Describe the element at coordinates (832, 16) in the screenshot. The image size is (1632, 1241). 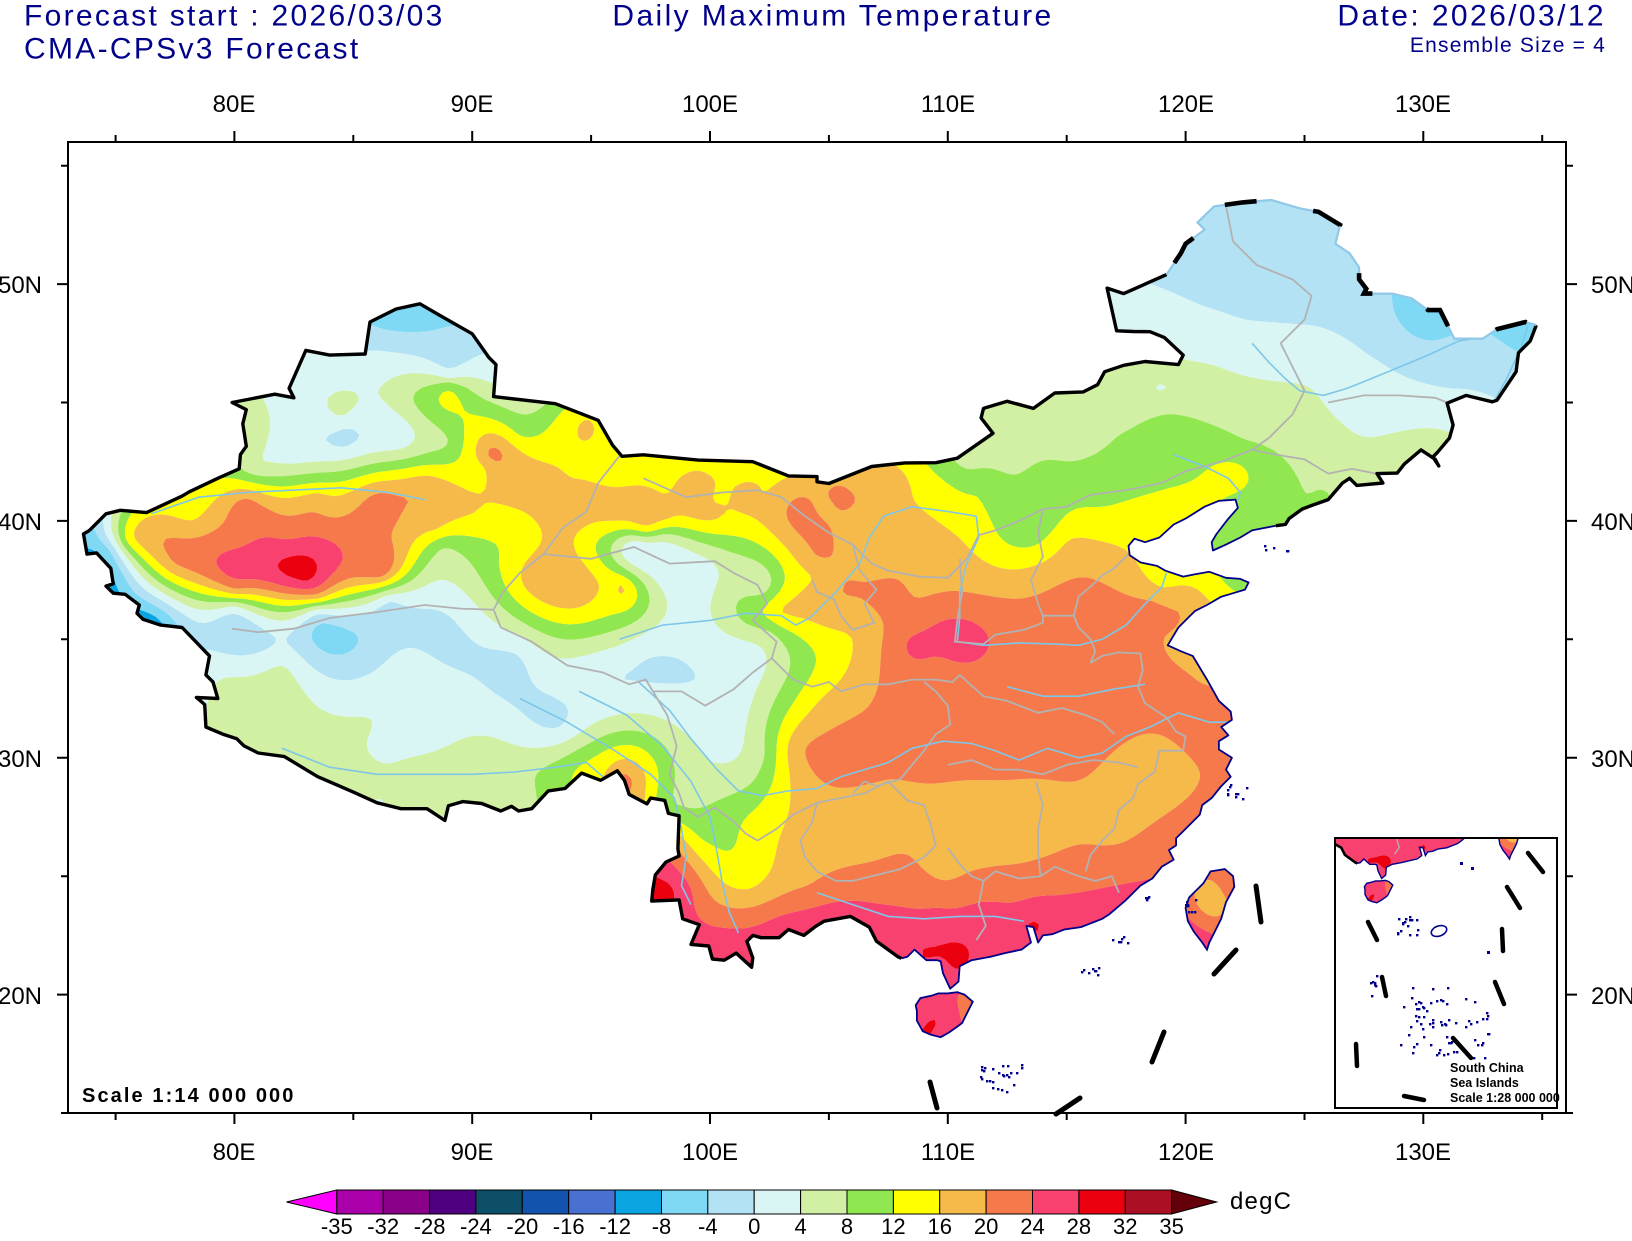
I see `svg-text: Daily Maximum Temperature` at that location.